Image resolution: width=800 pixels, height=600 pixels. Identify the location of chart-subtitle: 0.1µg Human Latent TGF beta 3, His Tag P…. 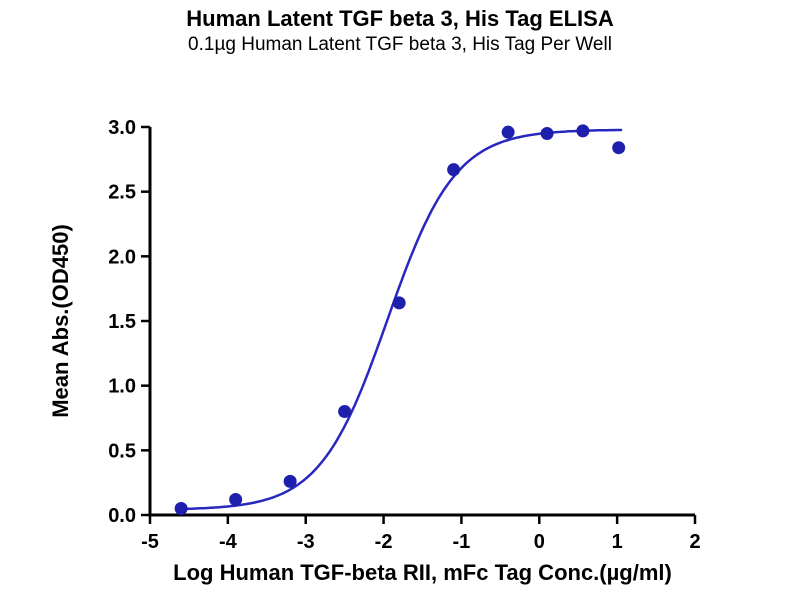
(400, 44).